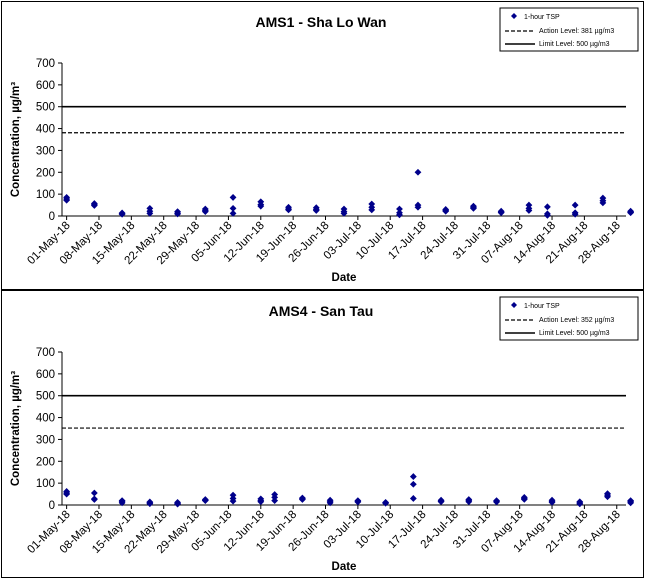  What do you see at coordinates (321, 311) in the screenshot?
I see `chart-title: AMS4 - San Tau` at bounding box center [321, 311].